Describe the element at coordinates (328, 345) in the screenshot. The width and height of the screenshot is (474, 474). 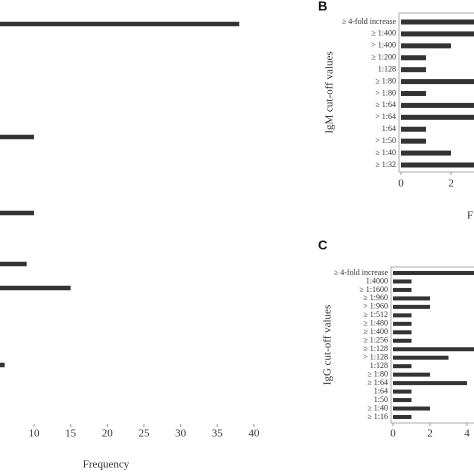
I see `y-axis-title: IgG cut-off values` at that location.